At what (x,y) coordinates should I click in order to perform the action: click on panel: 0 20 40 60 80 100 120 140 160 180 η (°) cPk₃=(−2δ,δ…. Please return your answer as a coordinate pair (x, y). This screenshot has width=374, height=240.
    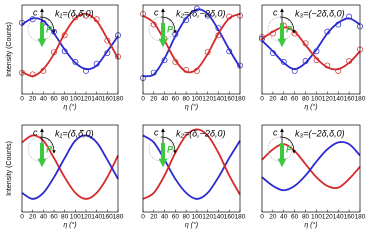
    Looking at the image, I should click on (313, 176).